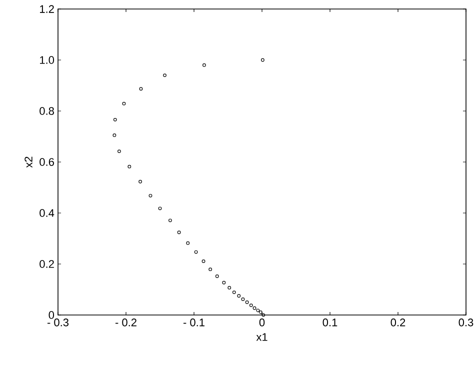 This screenshot has height=389, width=474. Describe the element at coordinates (262, 337) in the screenshot. I see `x-axis-title: x1` at that location.